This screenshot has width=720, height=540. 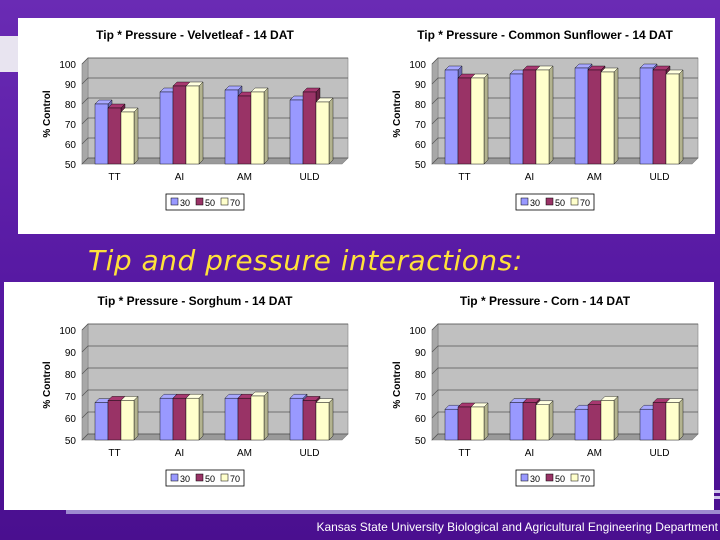 I want to click on legend-label: 70, so click(x=235, y=203).